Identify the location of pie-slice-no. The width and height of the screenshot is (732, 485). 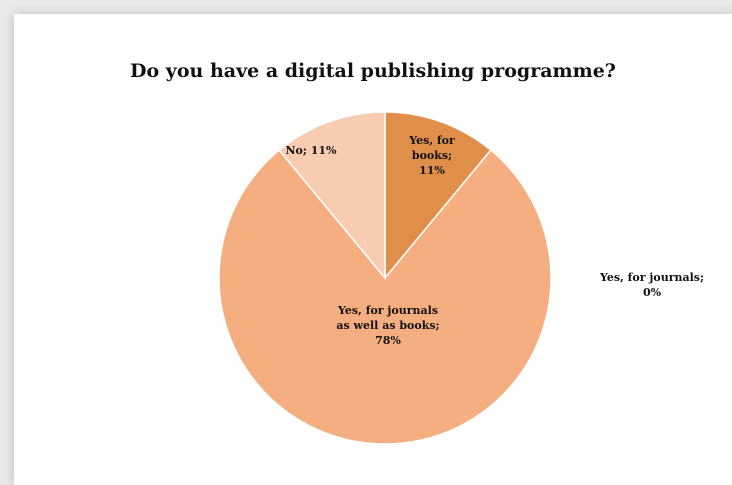
(332, 196).